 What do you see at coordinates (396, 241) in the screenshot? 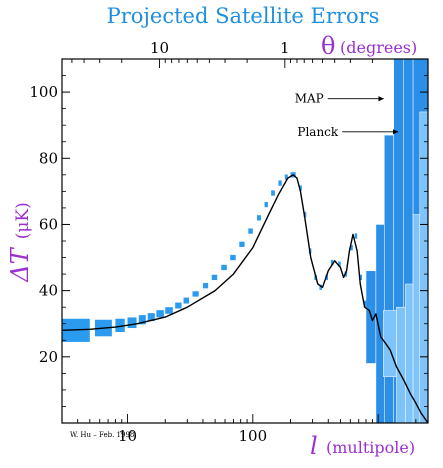
I see `instrument-bands` at bounding box center [396, 241].